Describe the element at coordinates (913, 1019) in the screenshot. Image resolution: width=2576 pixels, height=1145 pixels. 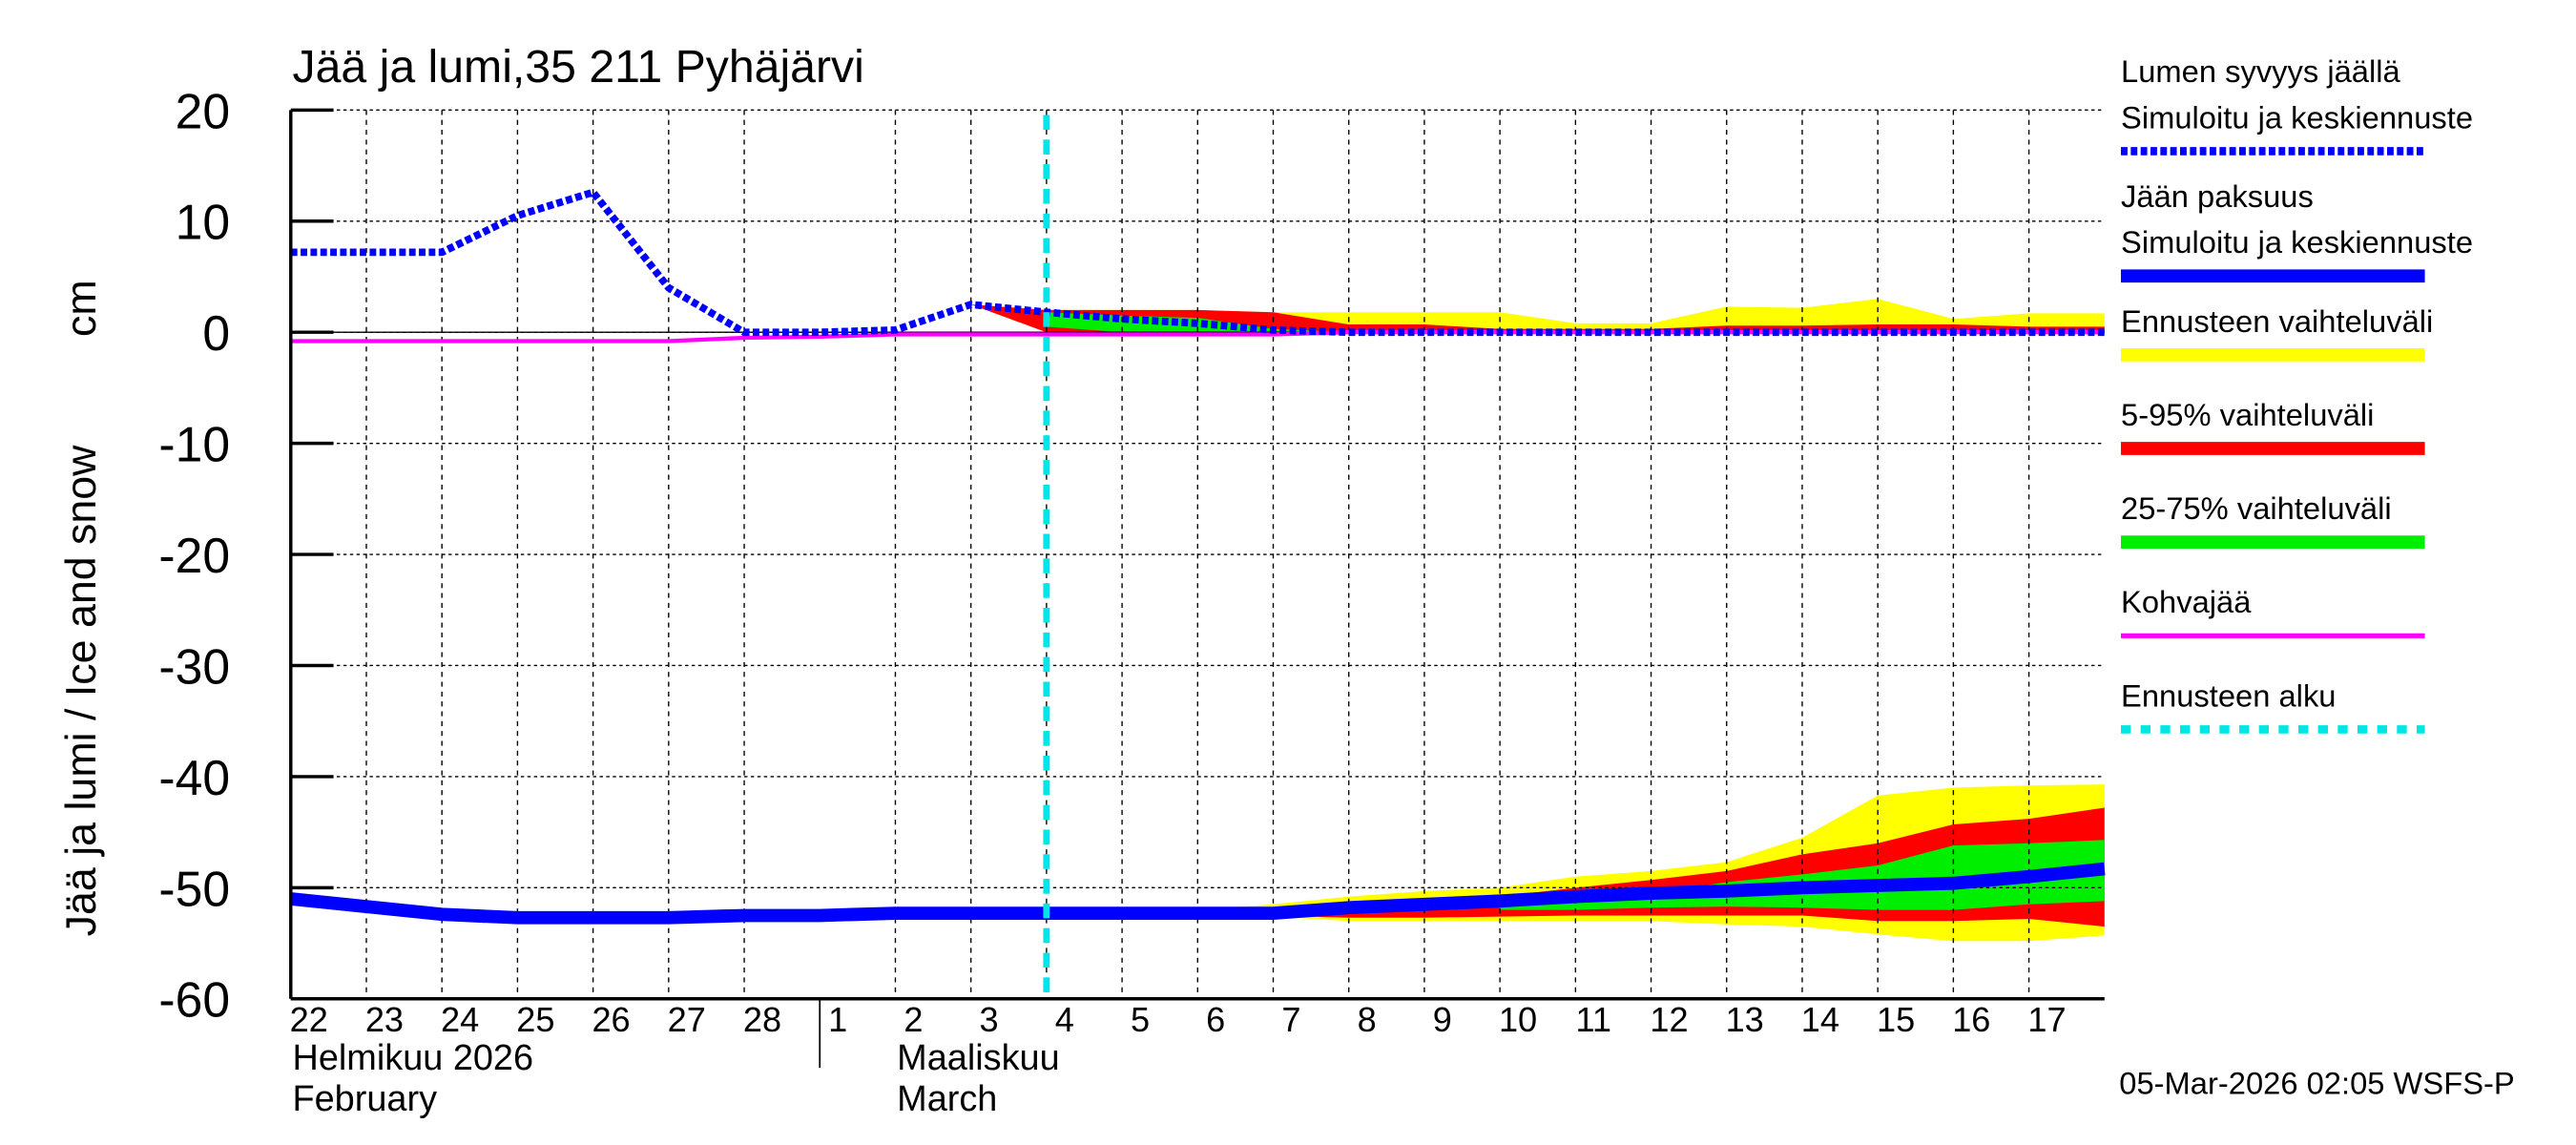
I see `x-tick-label: 2` at that location.